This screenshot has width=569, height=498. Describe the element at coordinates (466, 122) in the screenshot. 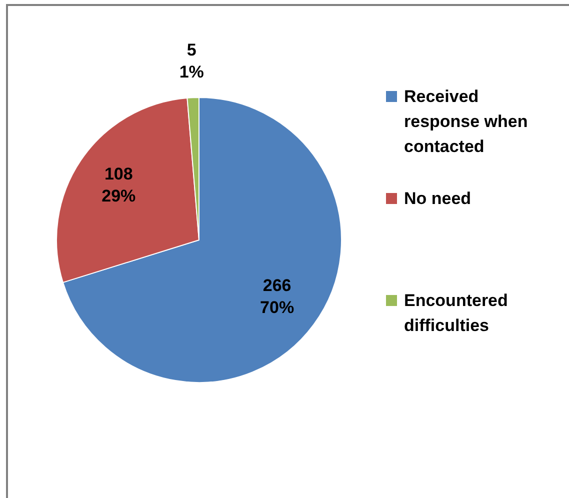

I see `legend-label: Received response when contacted` at that location.